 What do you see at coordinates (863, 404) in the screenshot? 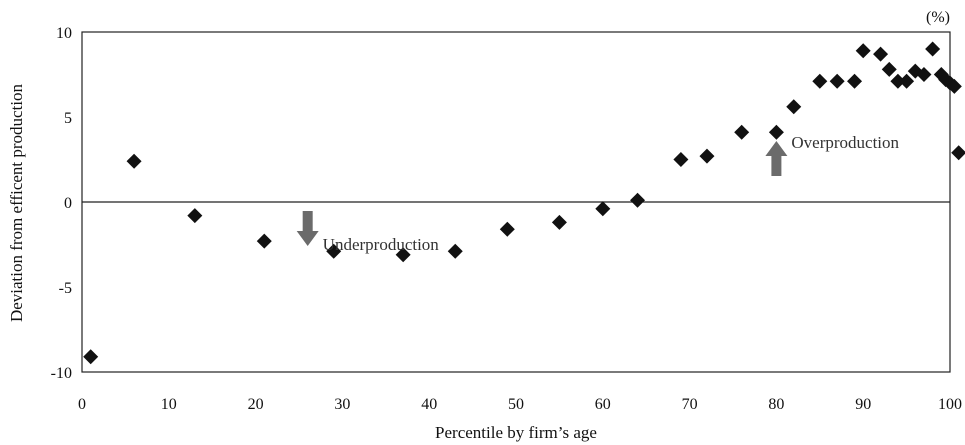
I see `x-tick-label: 90` at bounding box center [863, 404].